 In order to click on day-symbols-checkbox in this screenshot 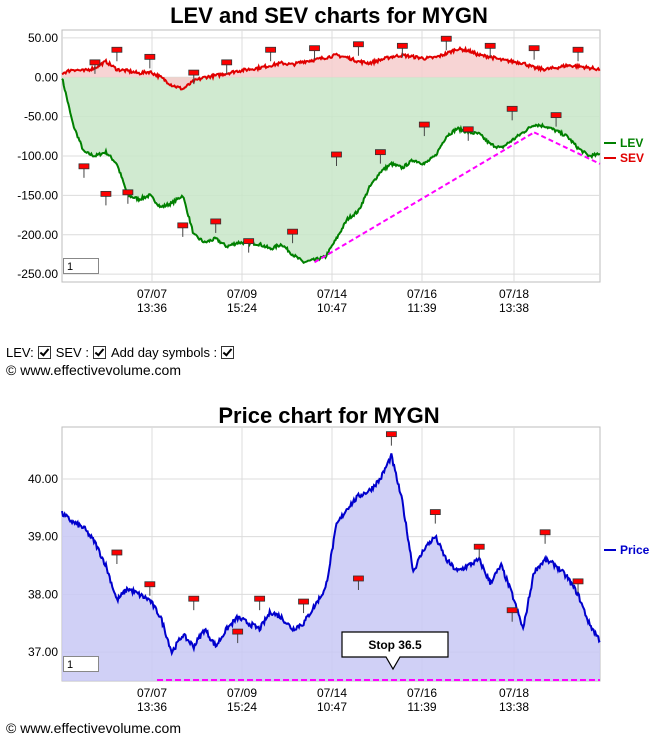, I will do `click(228, 352)`.